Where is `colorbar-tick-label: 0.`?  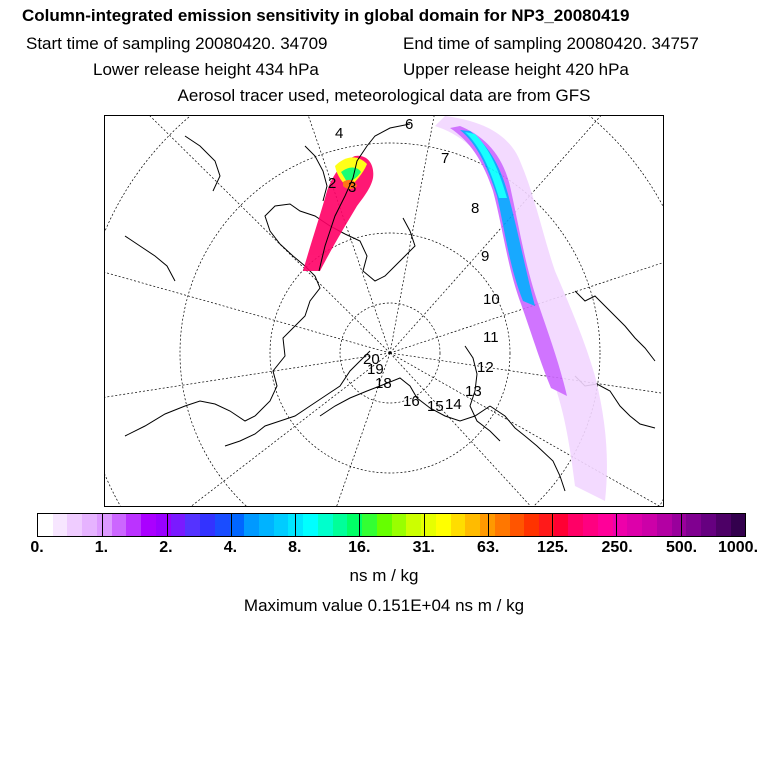
colorbar-tick-label: 0. is located at coordinates (37, 547).